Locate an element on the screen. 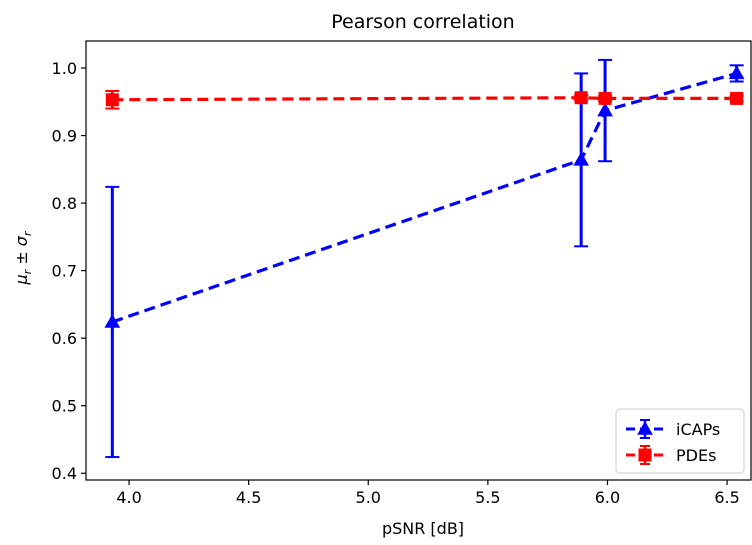 The image size is (752, 545). y-tick-label: 0.4 is located at coordinates (64, 473).